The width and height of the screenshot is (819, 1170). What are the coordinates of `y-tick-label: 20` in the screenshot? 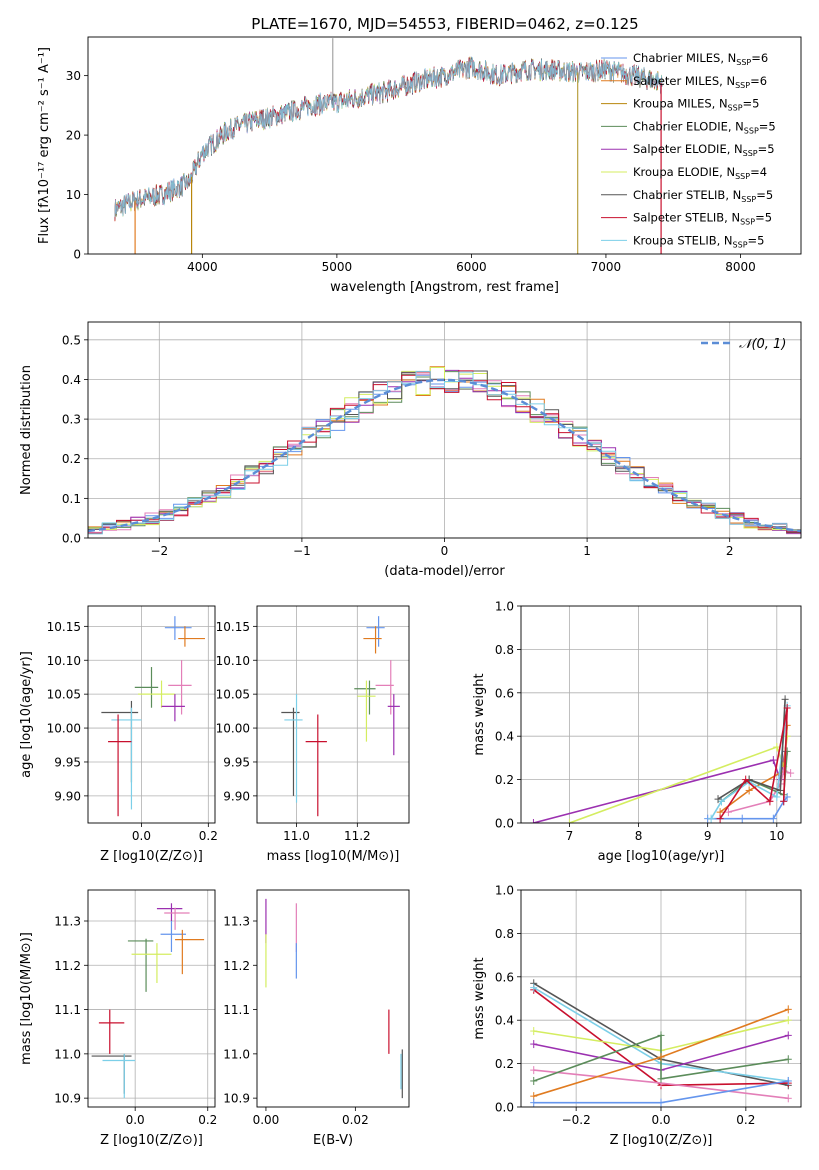 It's located at (73, 136).